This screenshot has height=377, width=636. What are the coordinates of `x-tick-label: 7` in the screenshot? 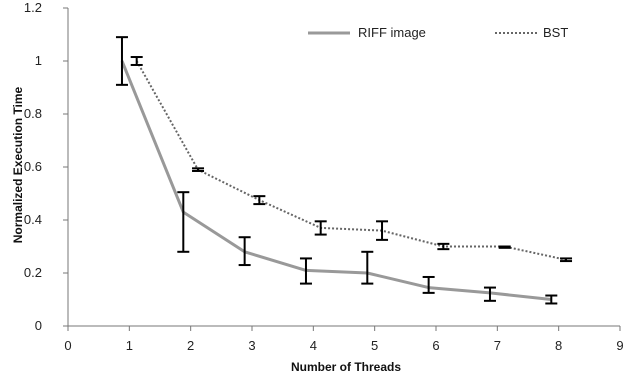 It's located at (497, 345).